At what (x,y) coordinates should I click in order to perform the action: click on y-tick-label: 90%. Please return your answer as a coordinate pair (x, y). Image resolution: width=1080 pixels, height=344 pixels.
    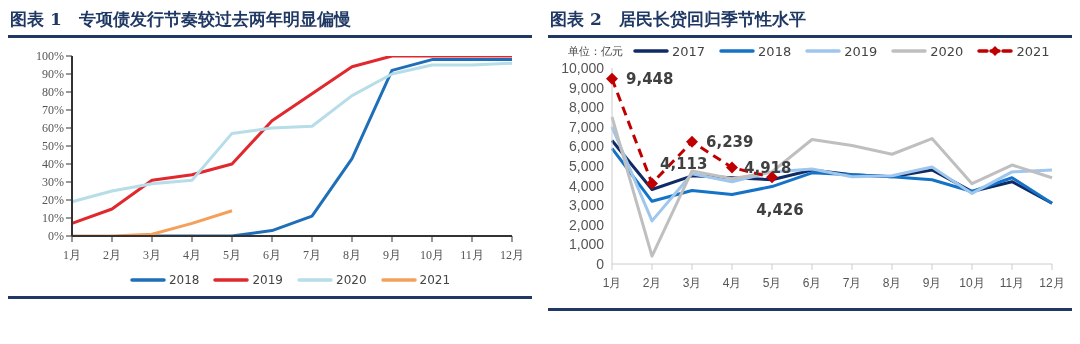
    Looking at the image, I should click on (53, 74).